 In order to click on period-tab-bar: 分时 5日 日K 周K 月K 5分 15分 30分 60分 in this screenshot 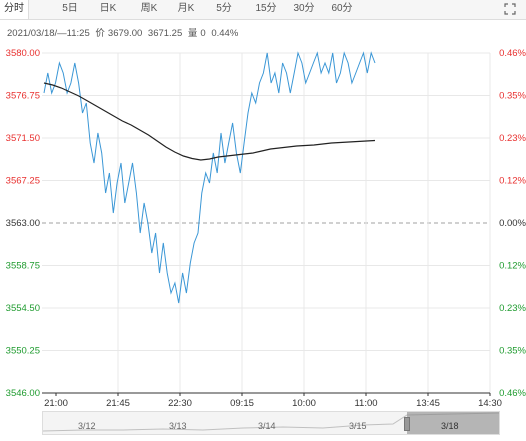, I will do `click(263, 10)`.